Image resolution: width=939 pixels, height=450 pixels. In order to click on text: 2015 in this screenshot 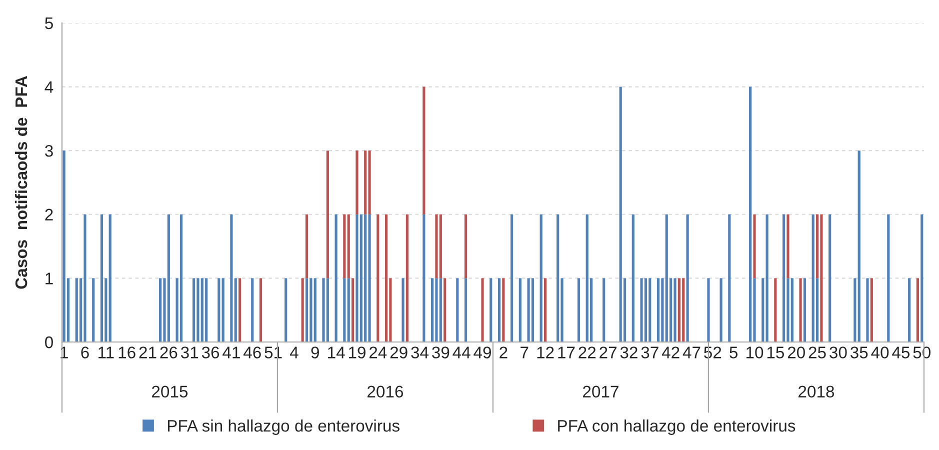, I will do `click(170, 392)`.